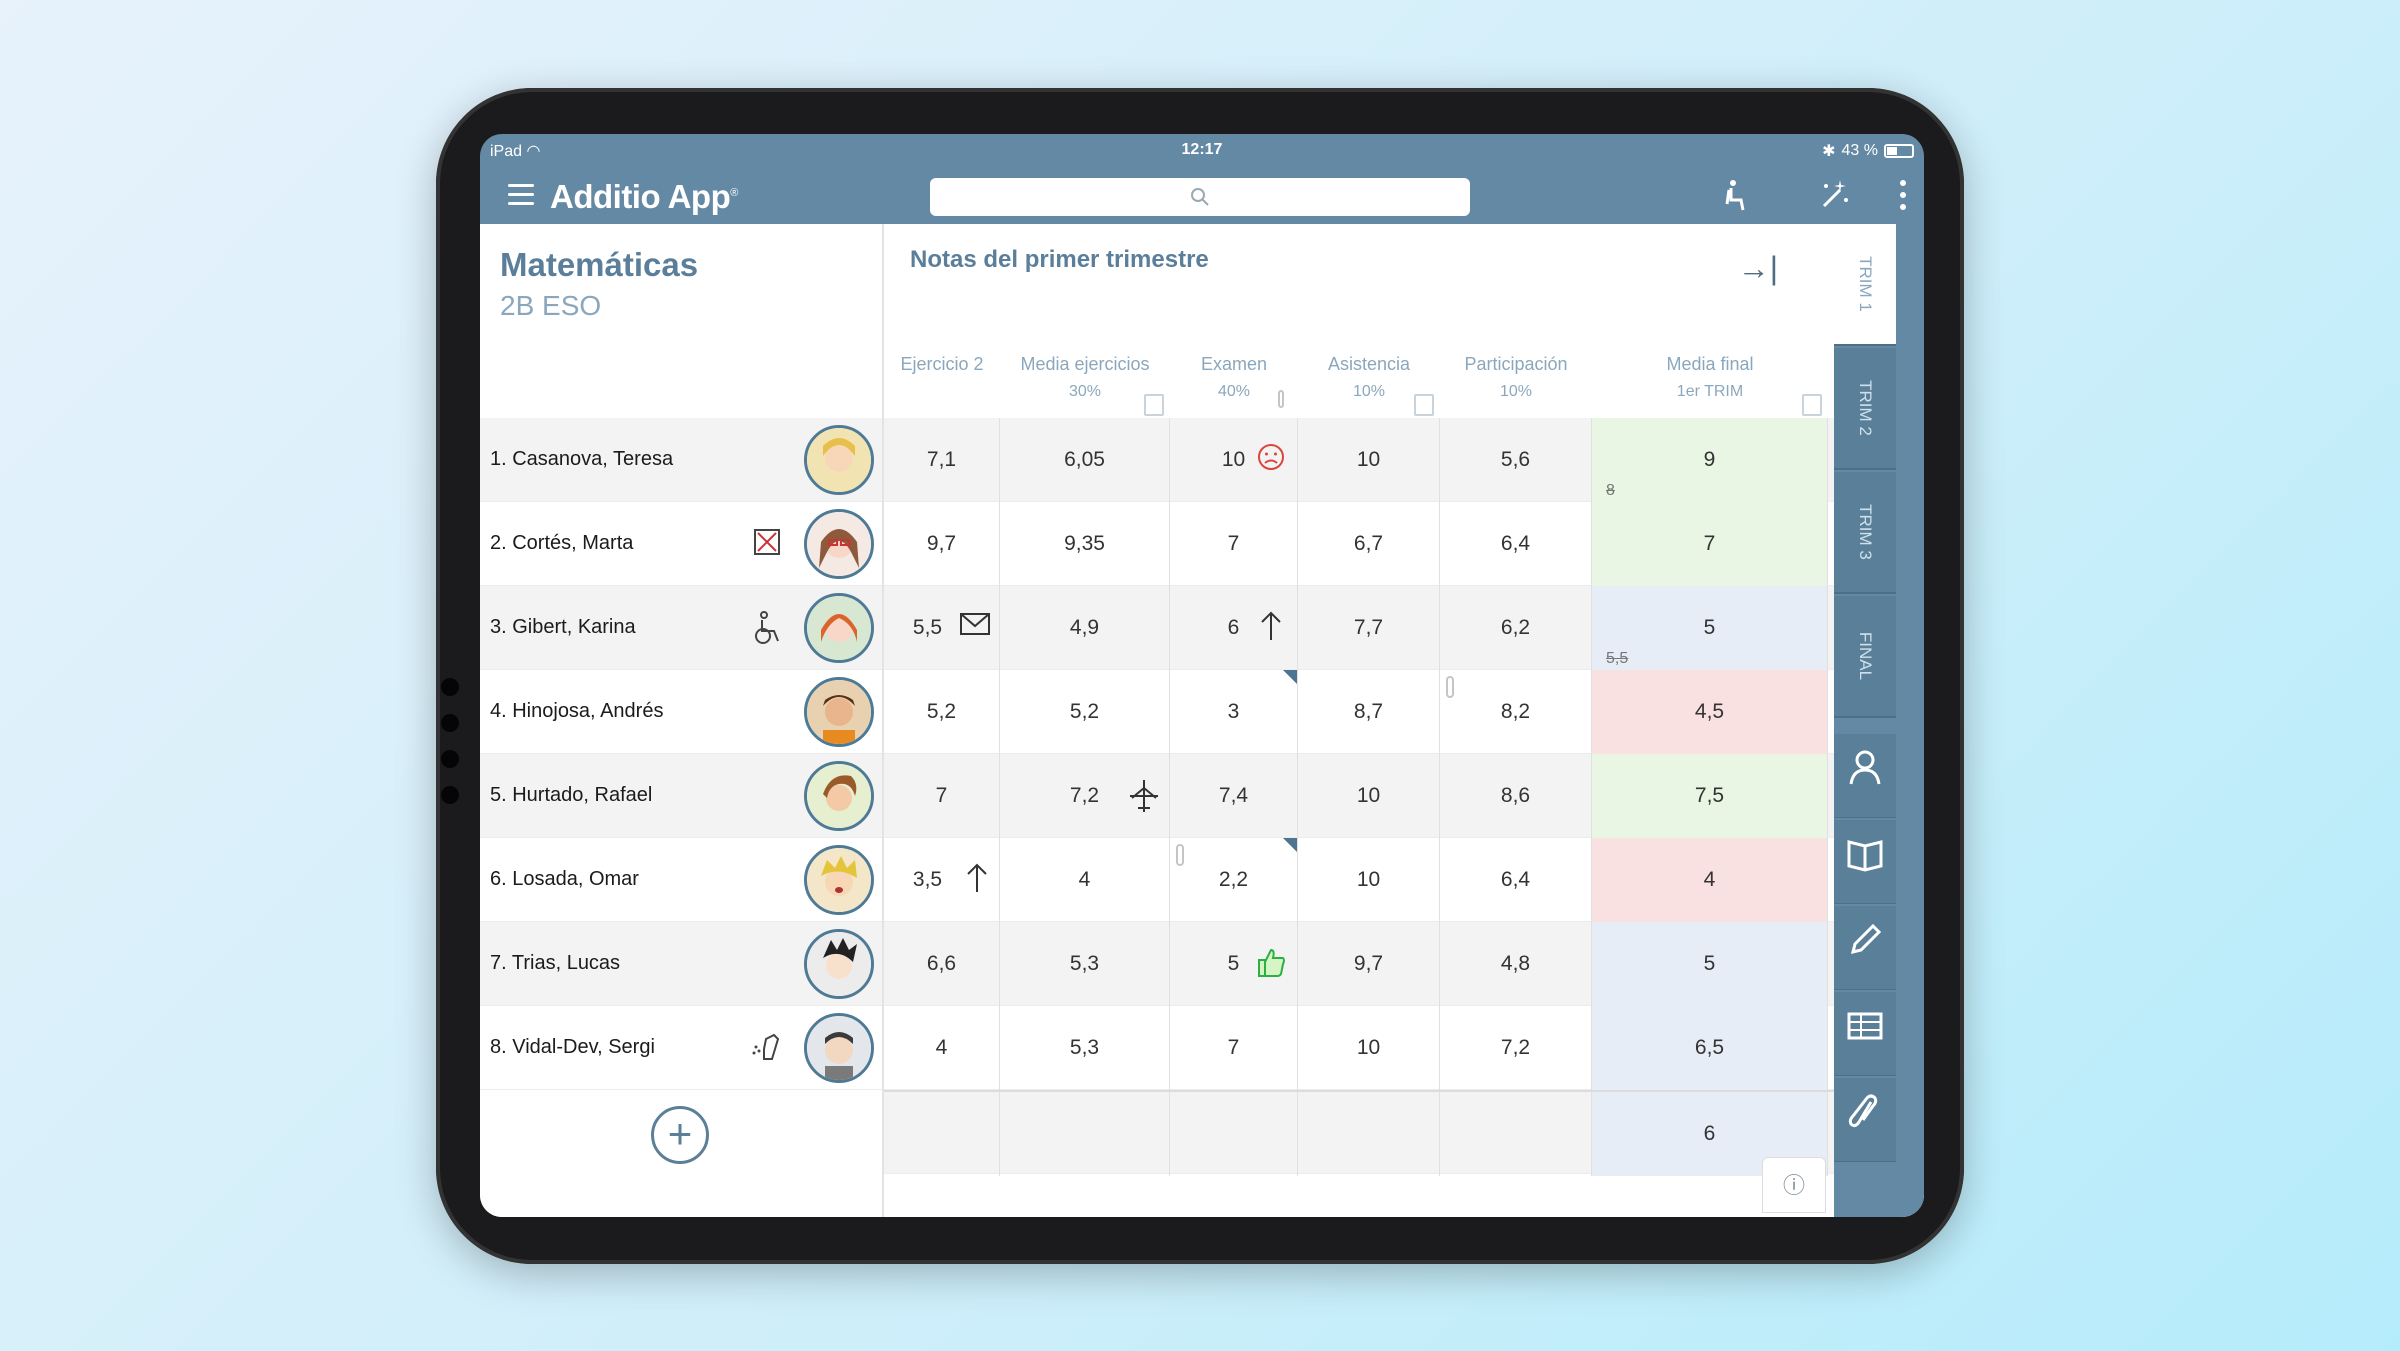 The width and height of the screenshot is (2400, 1351). I want to click on column-header: Media ejercicios 30%, so click(1085, 386).